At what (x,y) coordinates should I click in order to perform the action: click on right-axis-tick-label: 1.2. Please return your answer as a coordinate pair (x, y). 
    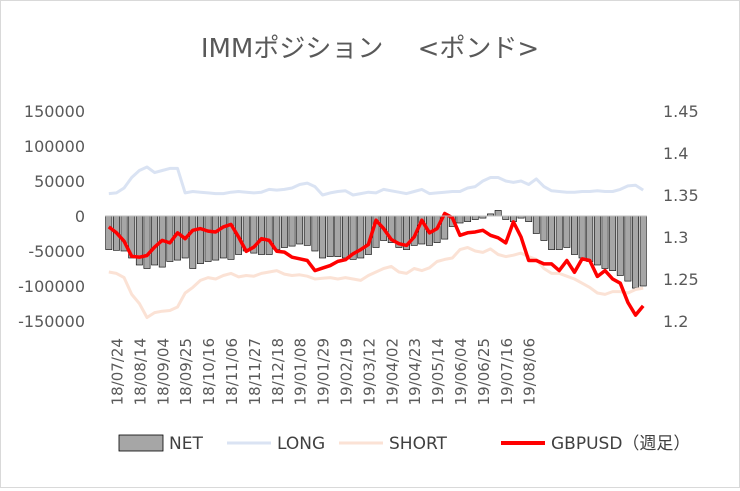
    Looking at the image, I should click on (675, 321).